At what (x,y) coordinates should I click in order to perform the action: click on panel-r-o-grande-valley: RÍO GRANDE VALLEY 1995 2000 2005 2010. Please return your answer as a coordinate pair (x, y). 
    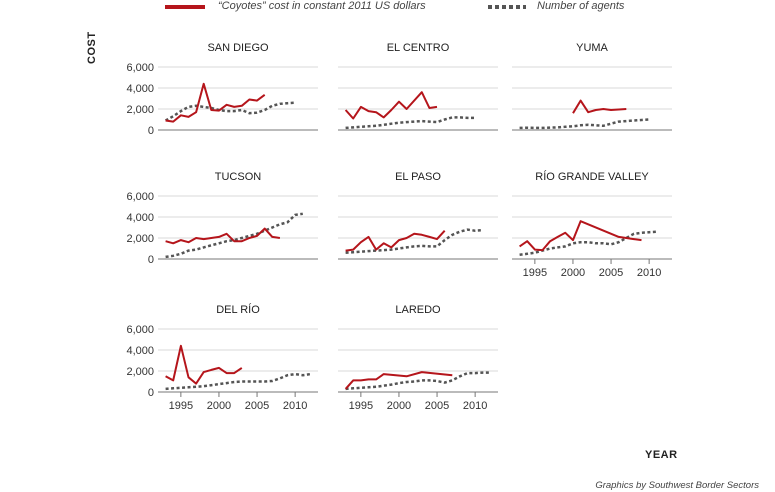
    Looking at the image, I should click on (592, 224).